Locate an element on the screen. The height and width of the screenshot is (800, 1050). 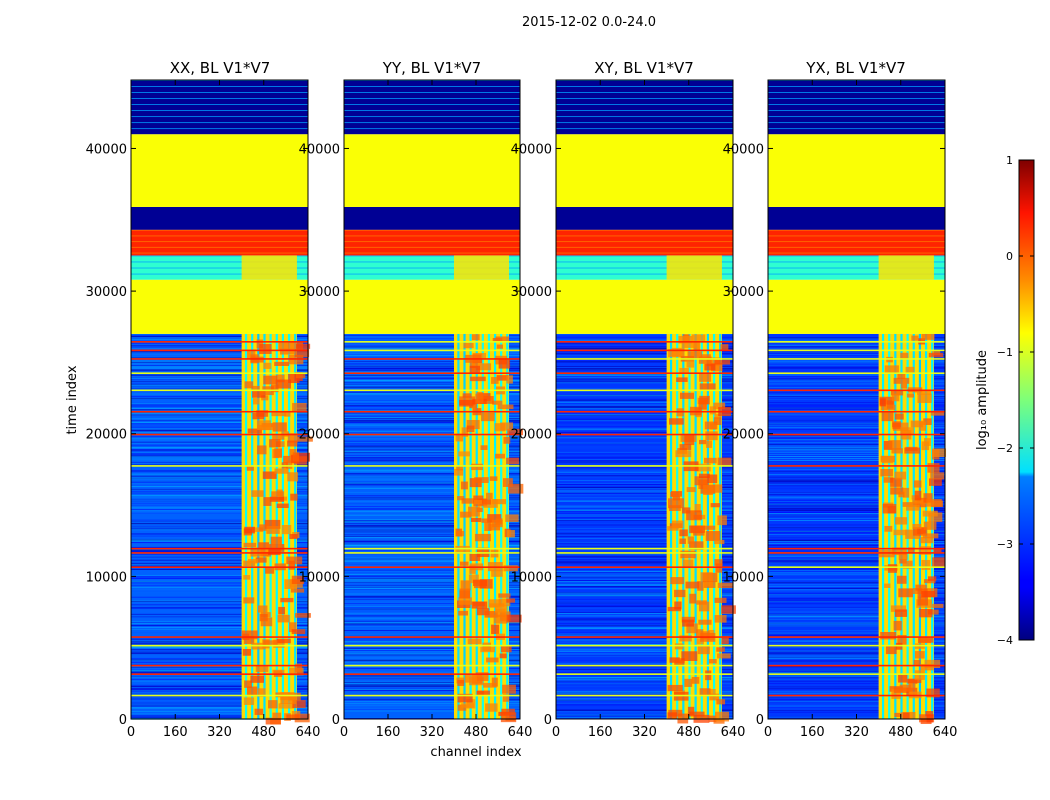
colorbar-ticks: 10−1−2−3−4 is located at coordinates (1015, 400).